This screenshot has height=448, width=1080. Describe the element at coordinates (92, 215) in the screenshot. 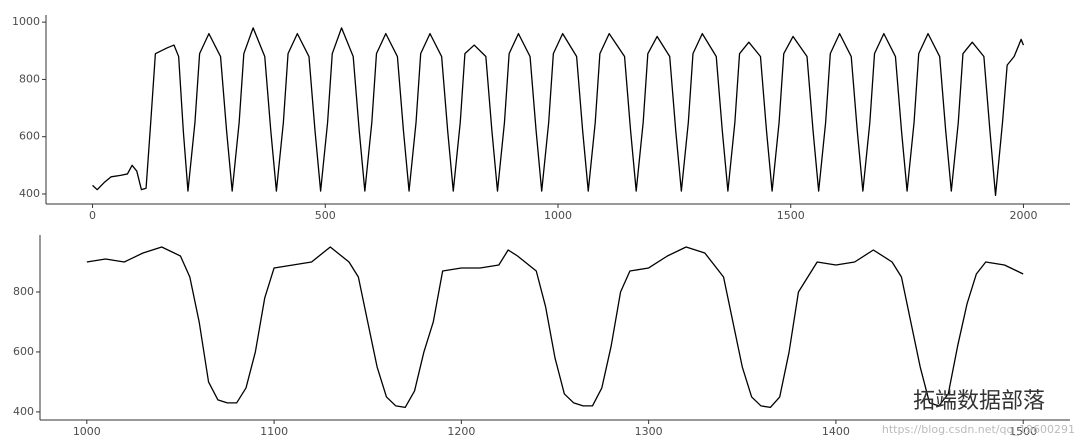

I see `x-tick-label: 0` at that location.